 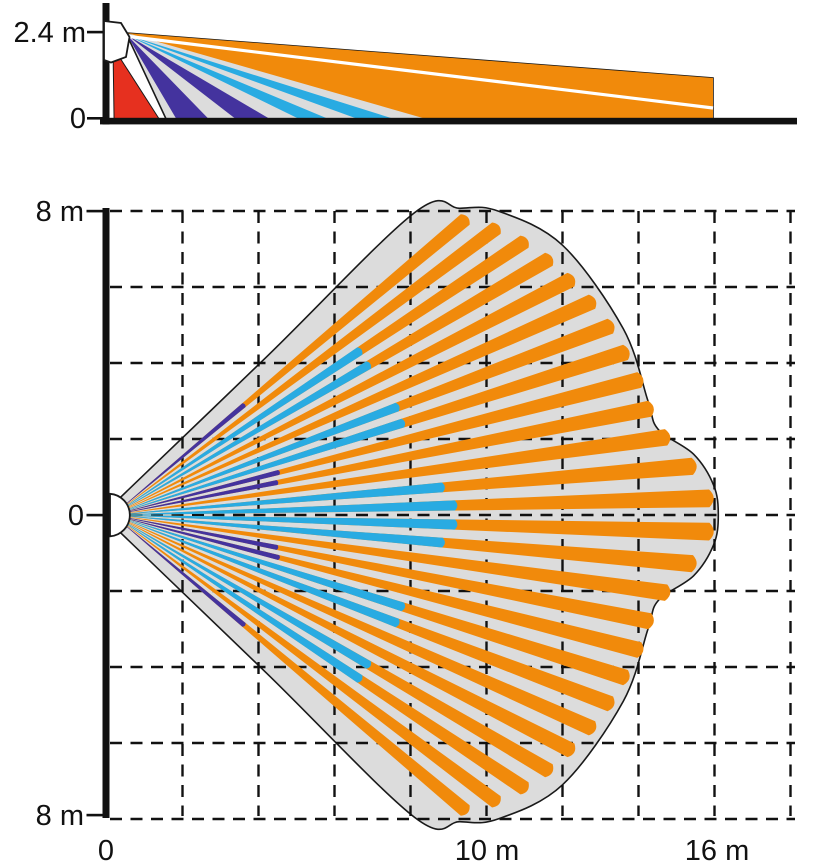 I want to click on detector-housing-top, so click(x=120, y=515).